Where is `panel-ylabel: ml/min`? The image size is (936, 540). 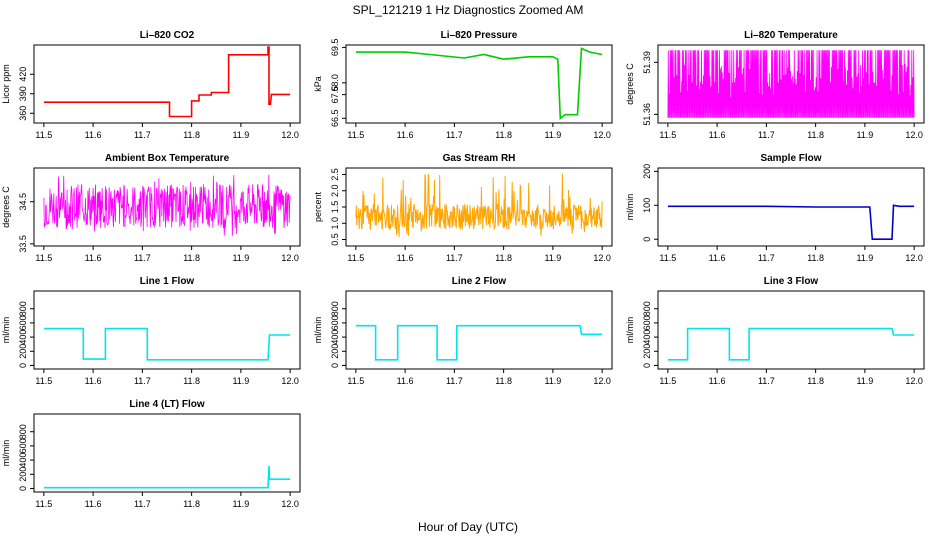 panel-ylabel: ml/min is located at coordinates (318, 330).